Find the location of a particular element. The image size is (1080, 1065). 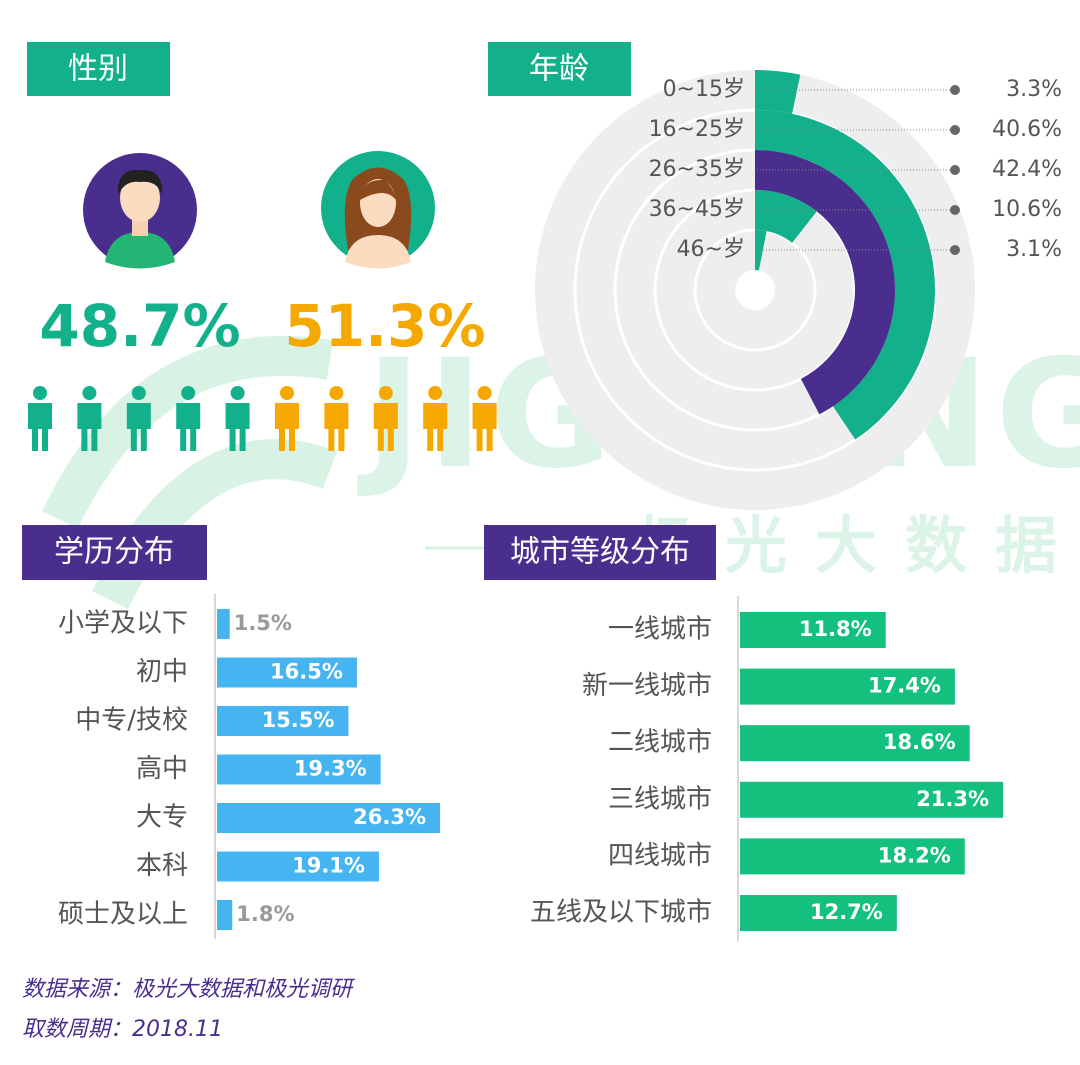

value-label: 18.6% is located at coordinates (919, 742).